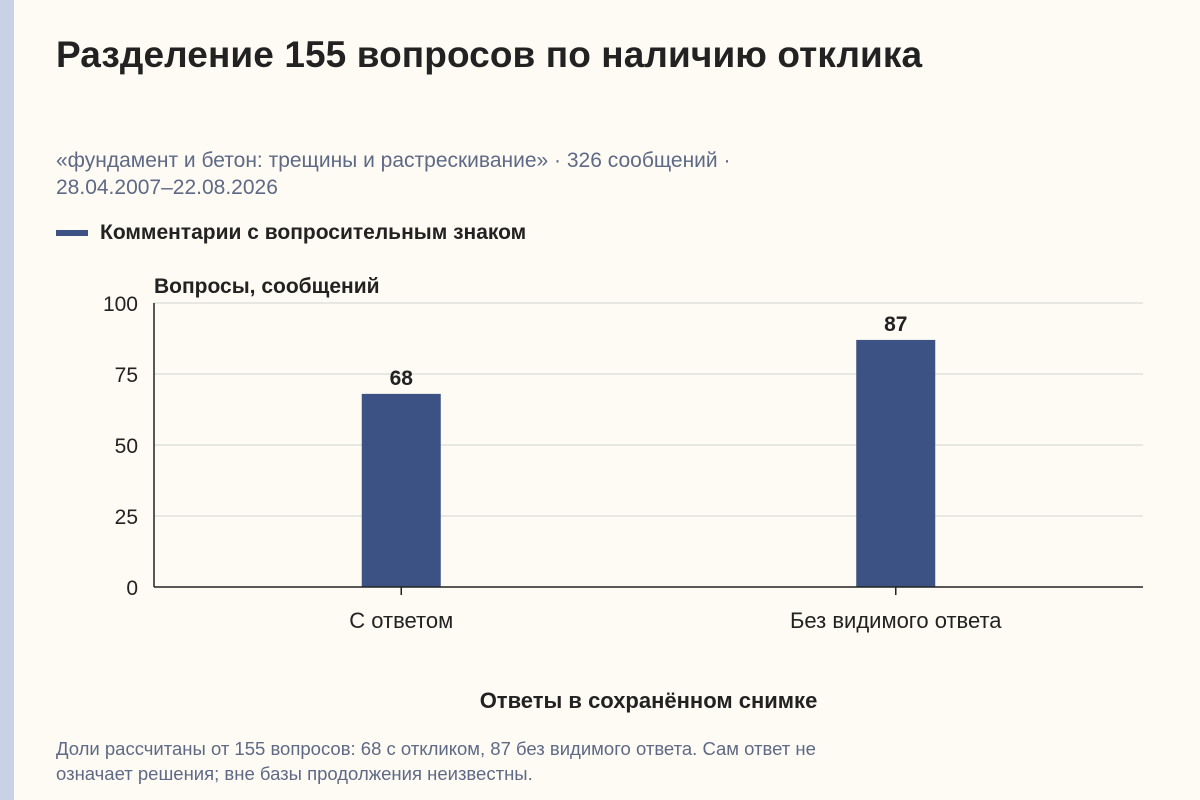 The width and height of the screenshot is (1200, 800). I want to click on y-tick-label: 100, so click(120, 304).